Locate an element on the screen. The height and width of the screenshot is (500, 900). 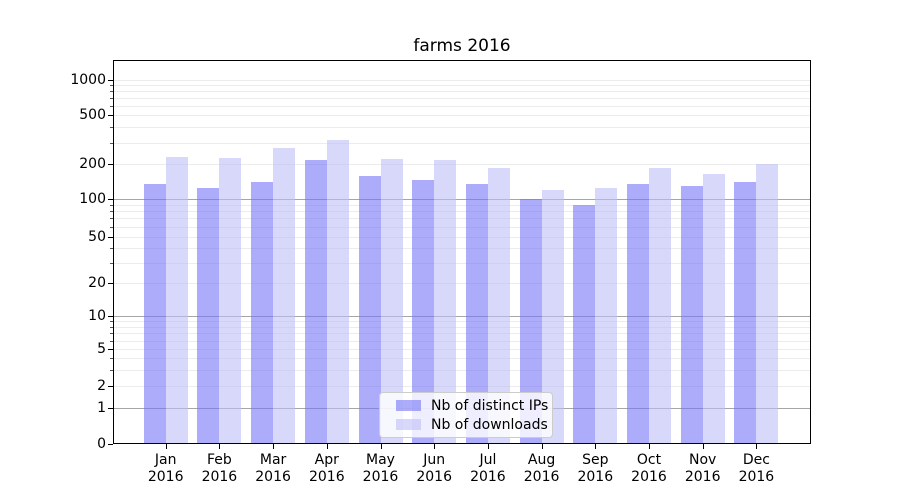
y-tick-label: 50 is located at coordinates (97, 236).